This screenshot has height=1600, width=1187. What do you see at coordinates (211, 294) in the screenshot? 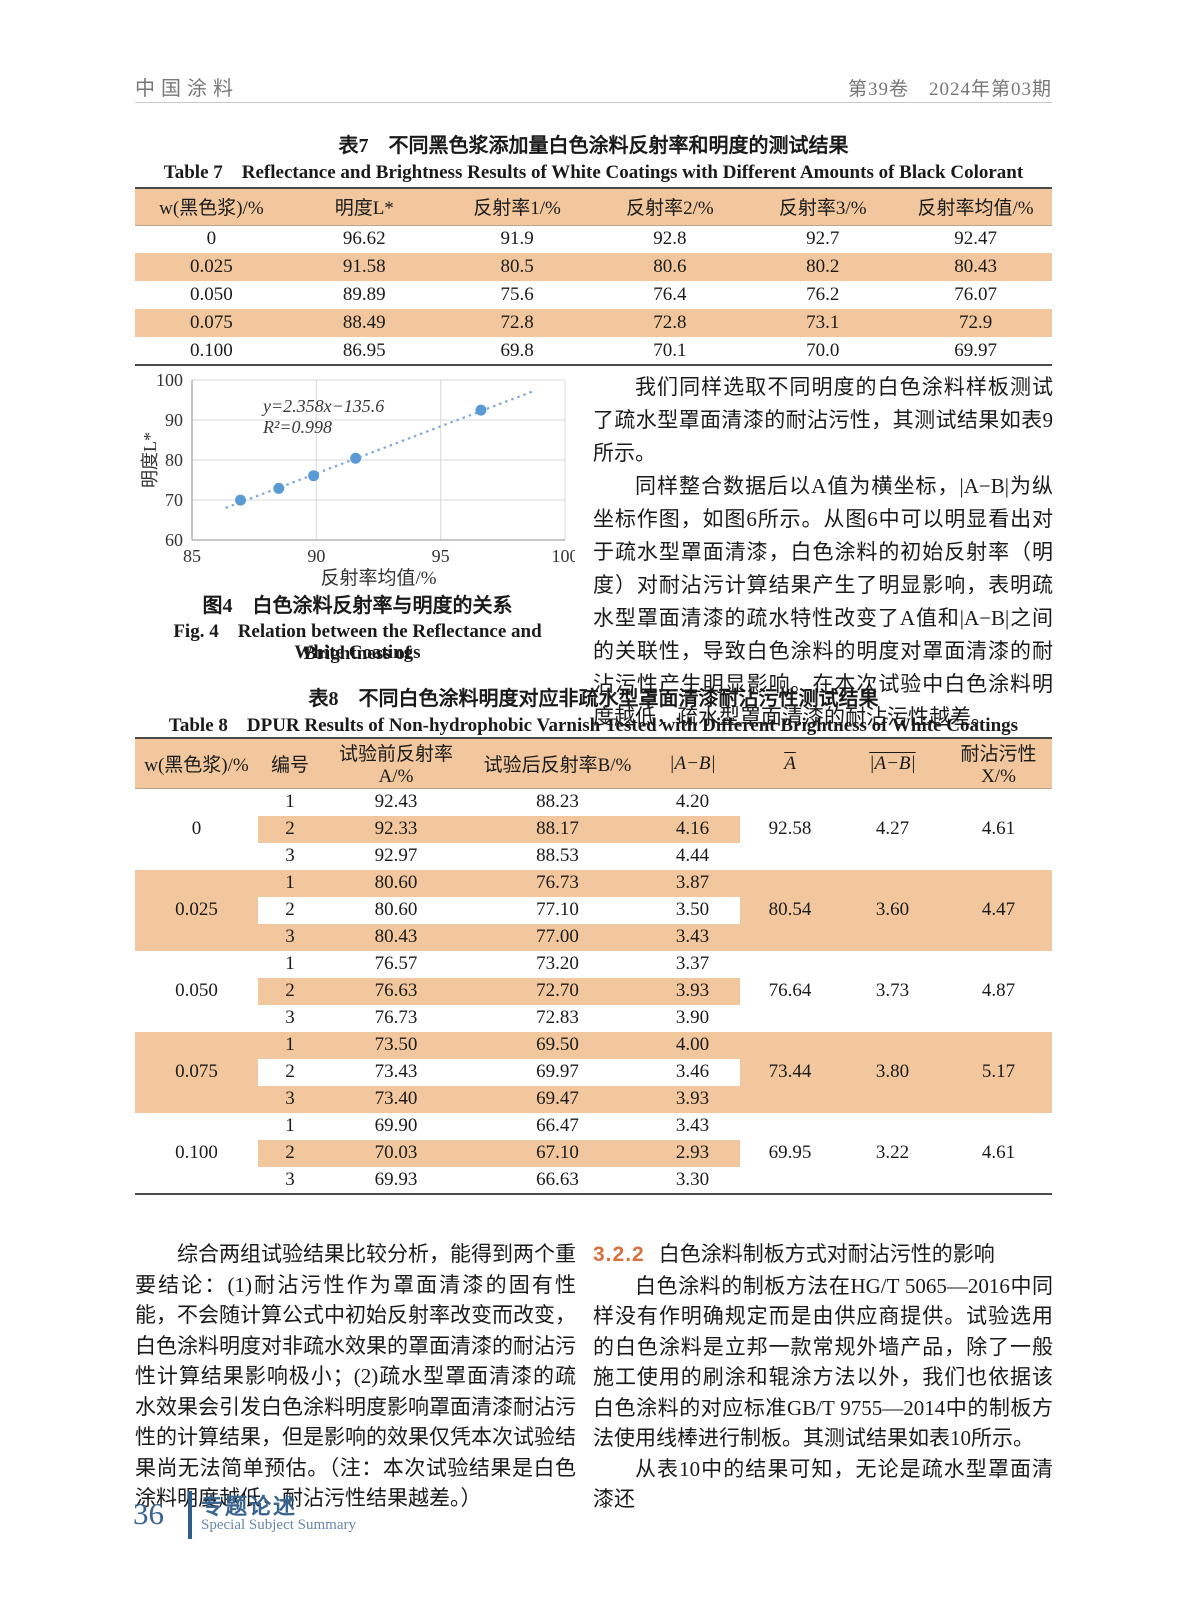
I see `table-cell: 0.050` at bounding box center [211, 294].